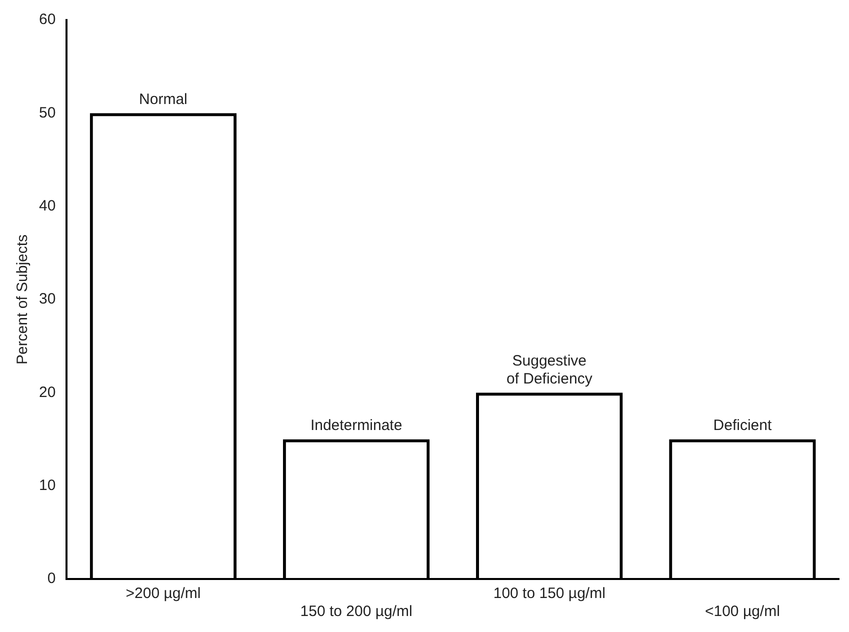 The image size is (849, 632). What do you see at coordinates (356, 611) in the screenshot?
I see `x-tick-label: 150 to 200 µg/ml` at bounding box center [356, 611].